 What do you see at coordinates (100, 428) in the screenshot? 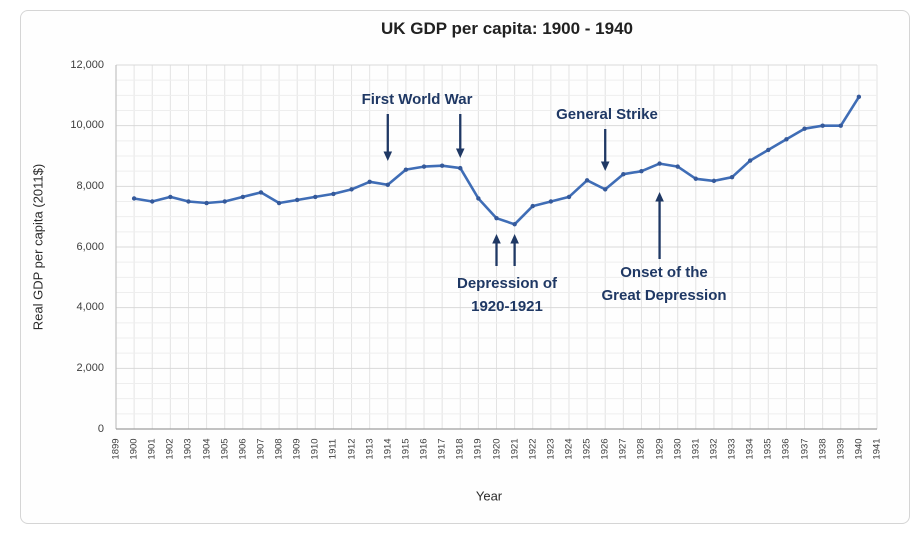
I see `y-tick-label: 0` at bounding box center [100, 428].